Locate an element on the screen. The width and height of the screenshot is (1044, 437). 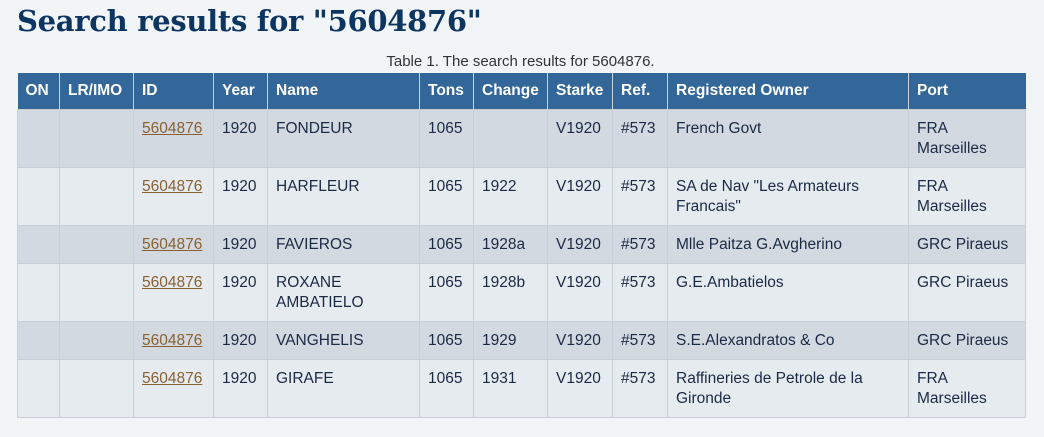
cell-change: 1928b is located at coordinates (510, 292).